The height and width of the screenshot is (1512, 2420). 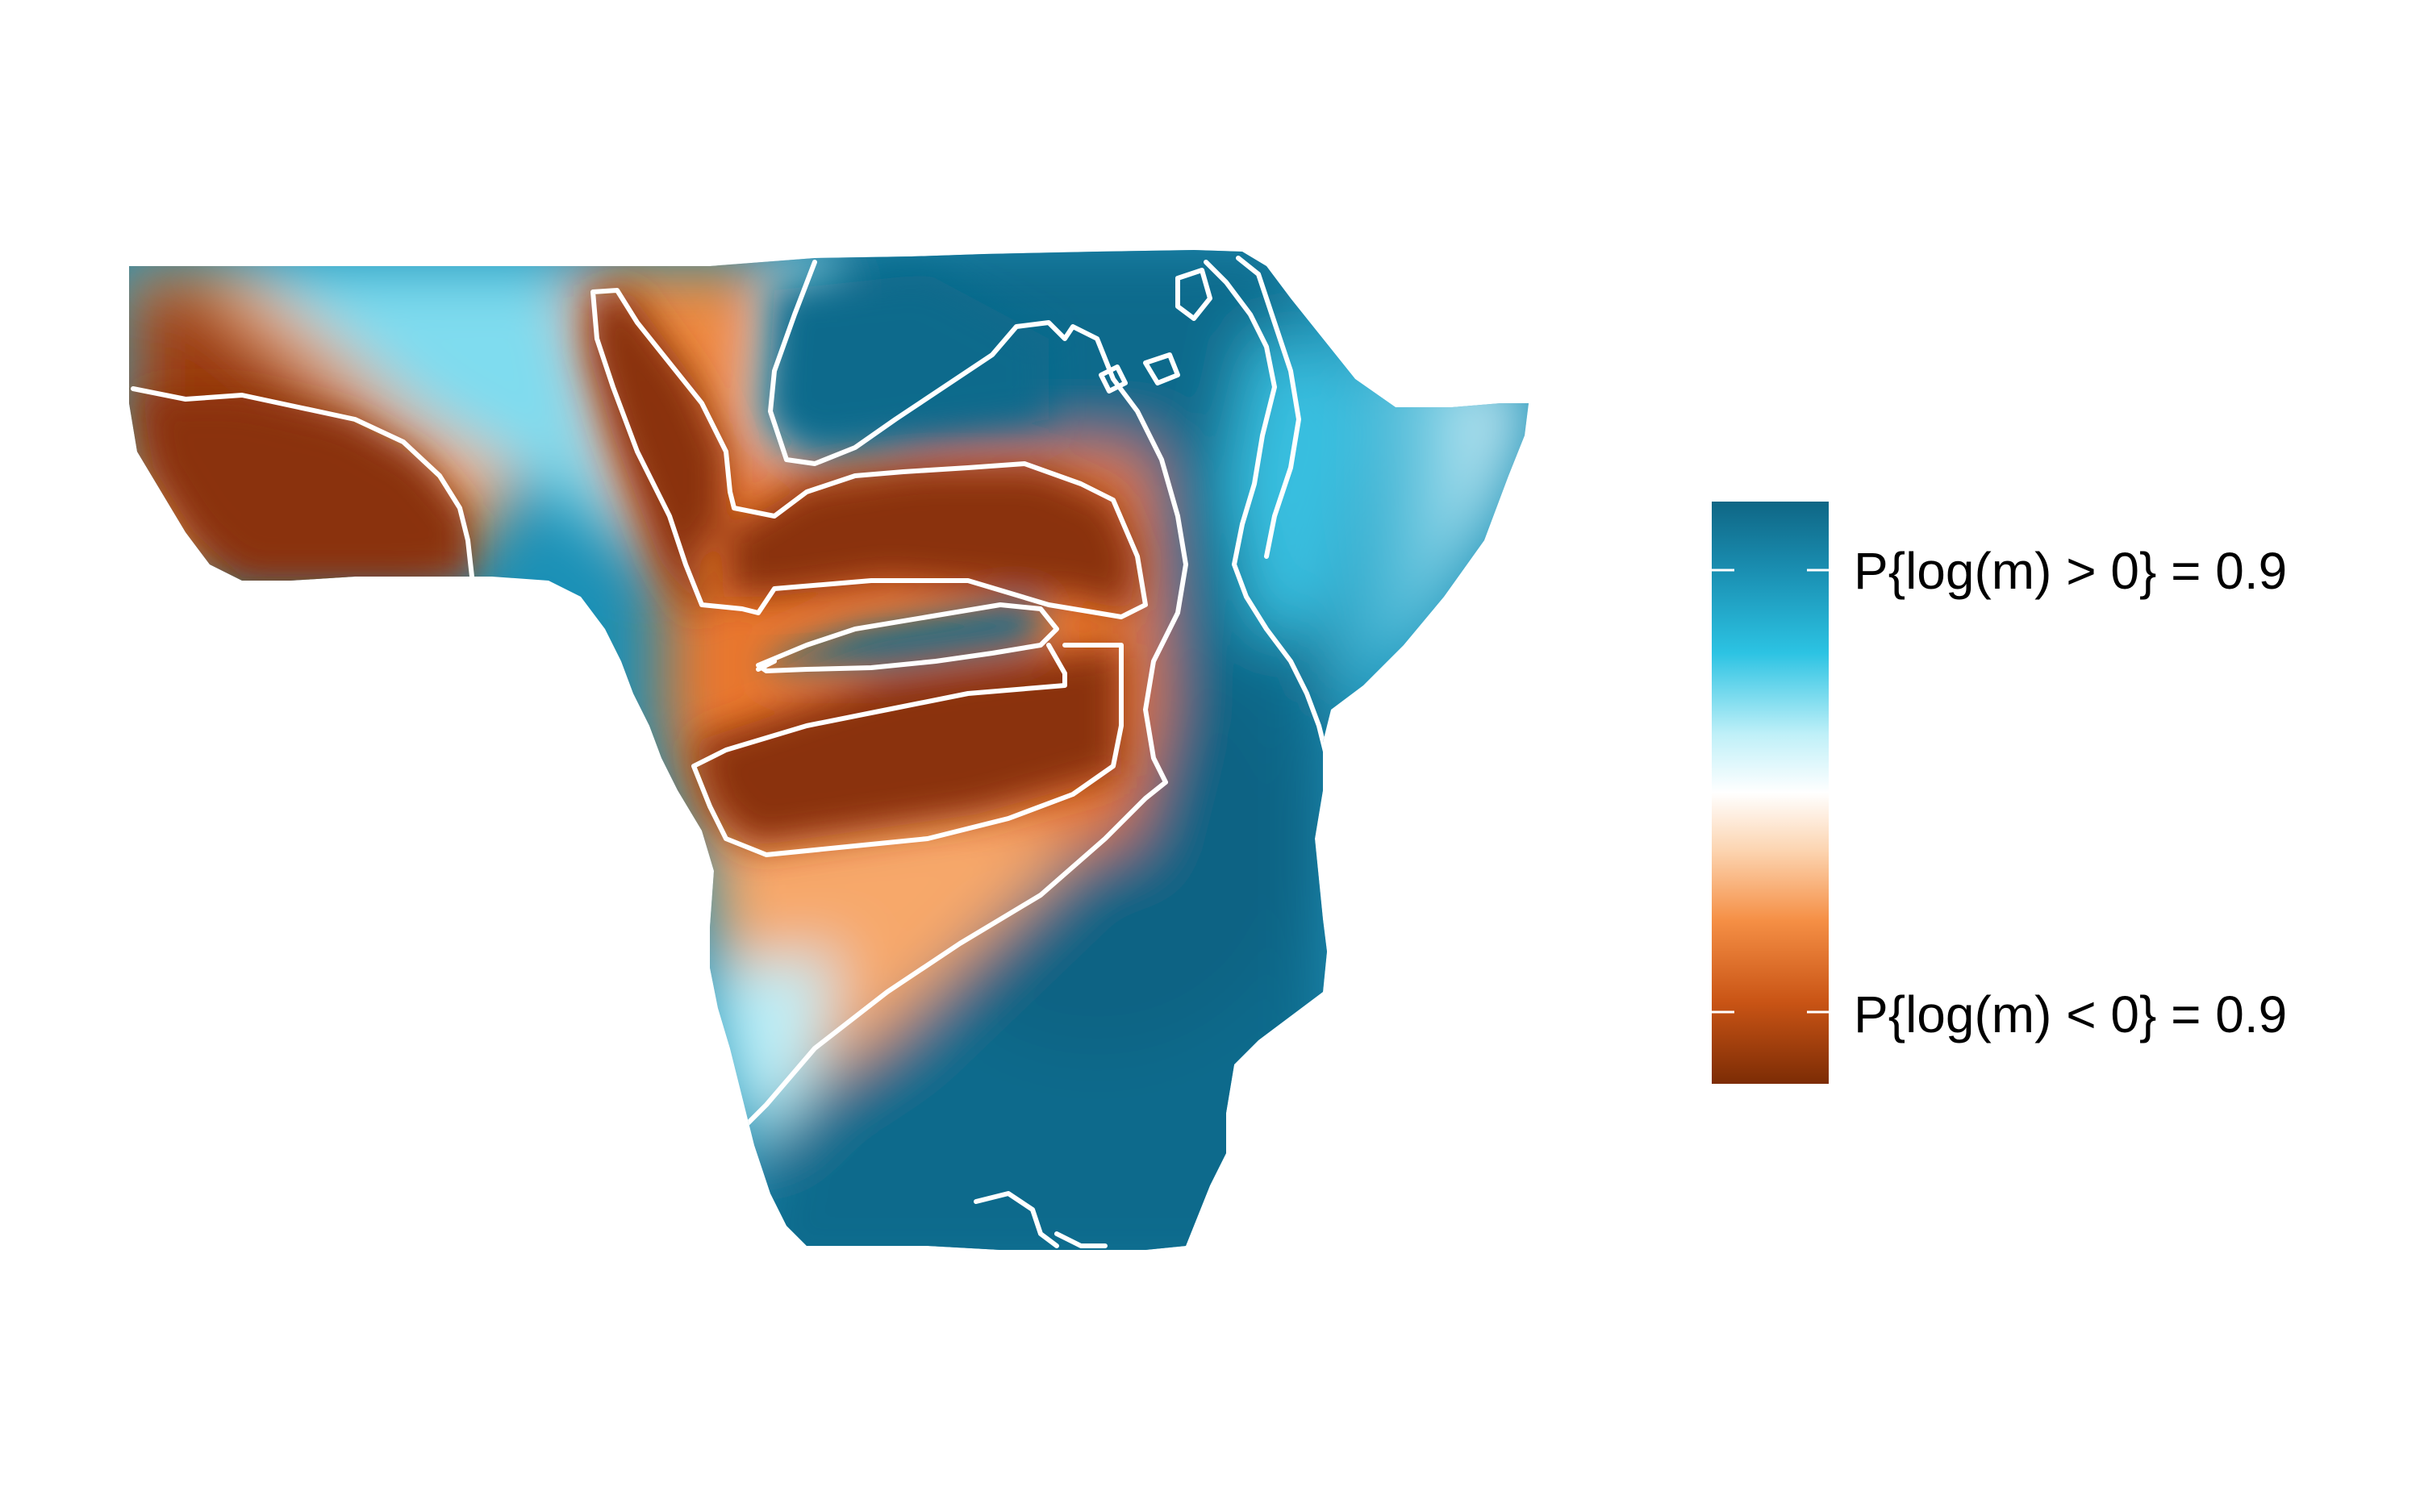 What do you see at coordinates (2071, 571) in the screenshot?
I see `legend-label-upper: P{log(m) > 0} = 0.9` at bounding box center [2071, 571].